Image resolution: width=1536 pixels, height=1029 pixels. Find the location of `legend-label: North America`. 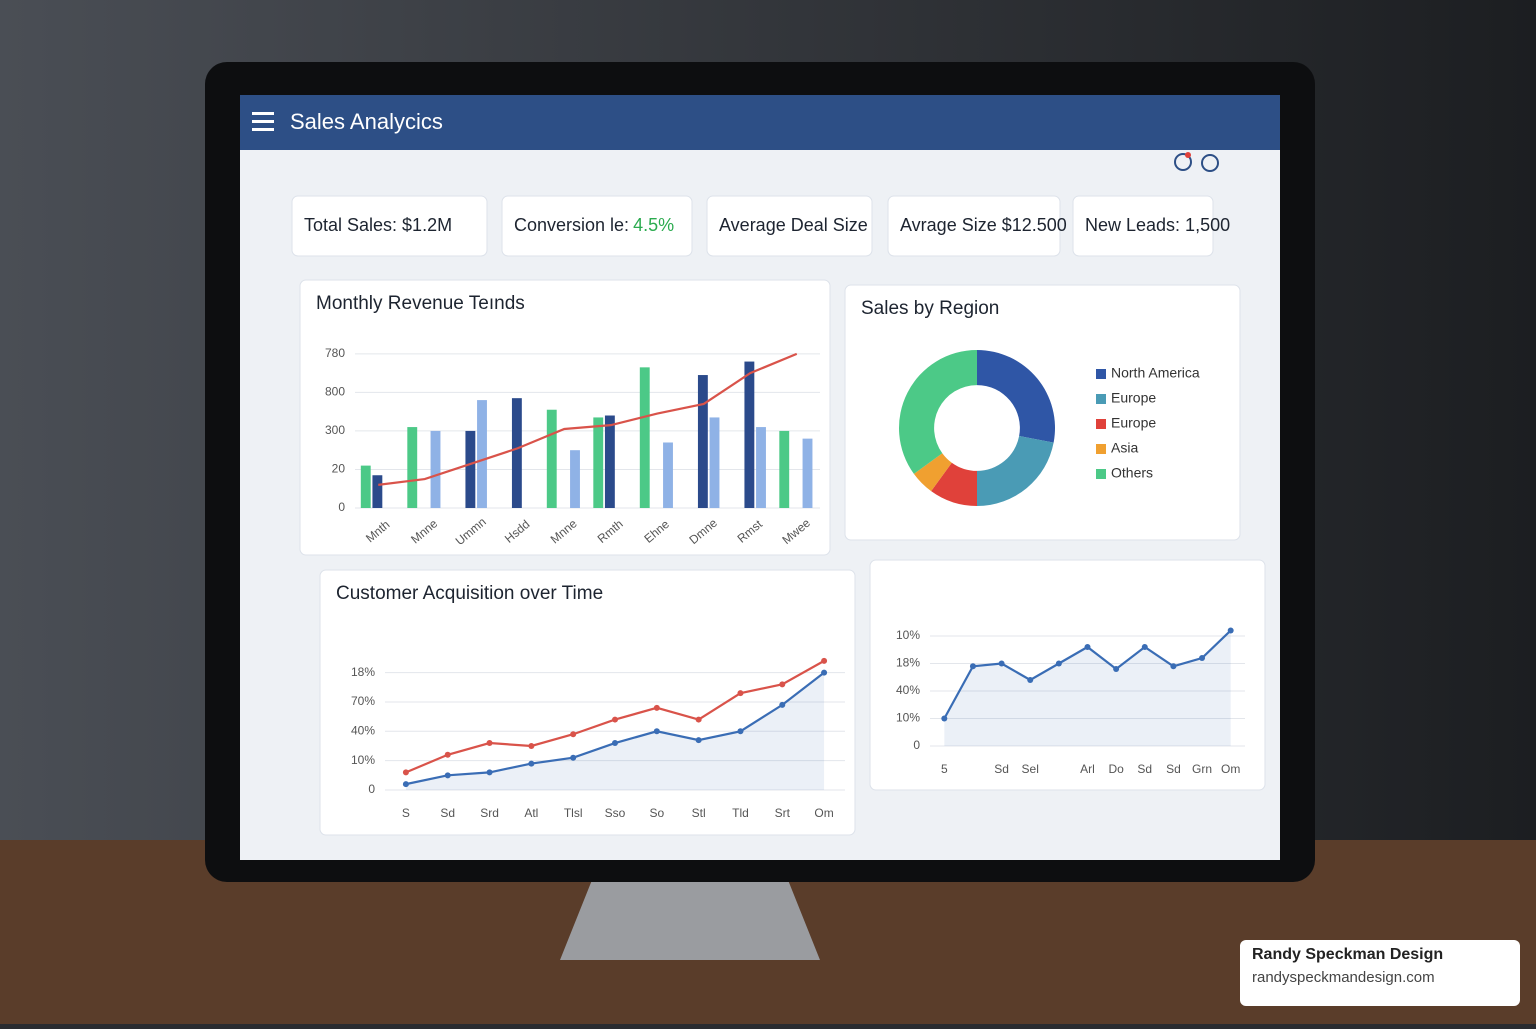

legend-label: North America is located at coordinates (1155, 373).